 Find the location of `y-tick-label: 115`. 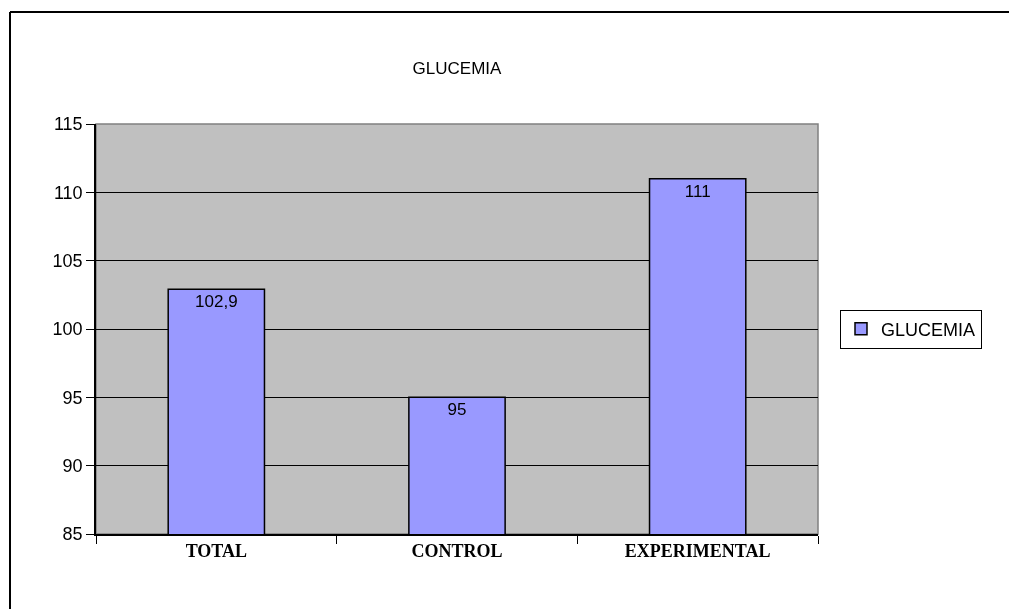

y-tick-label: 115 is located at coordinates (68, 124).